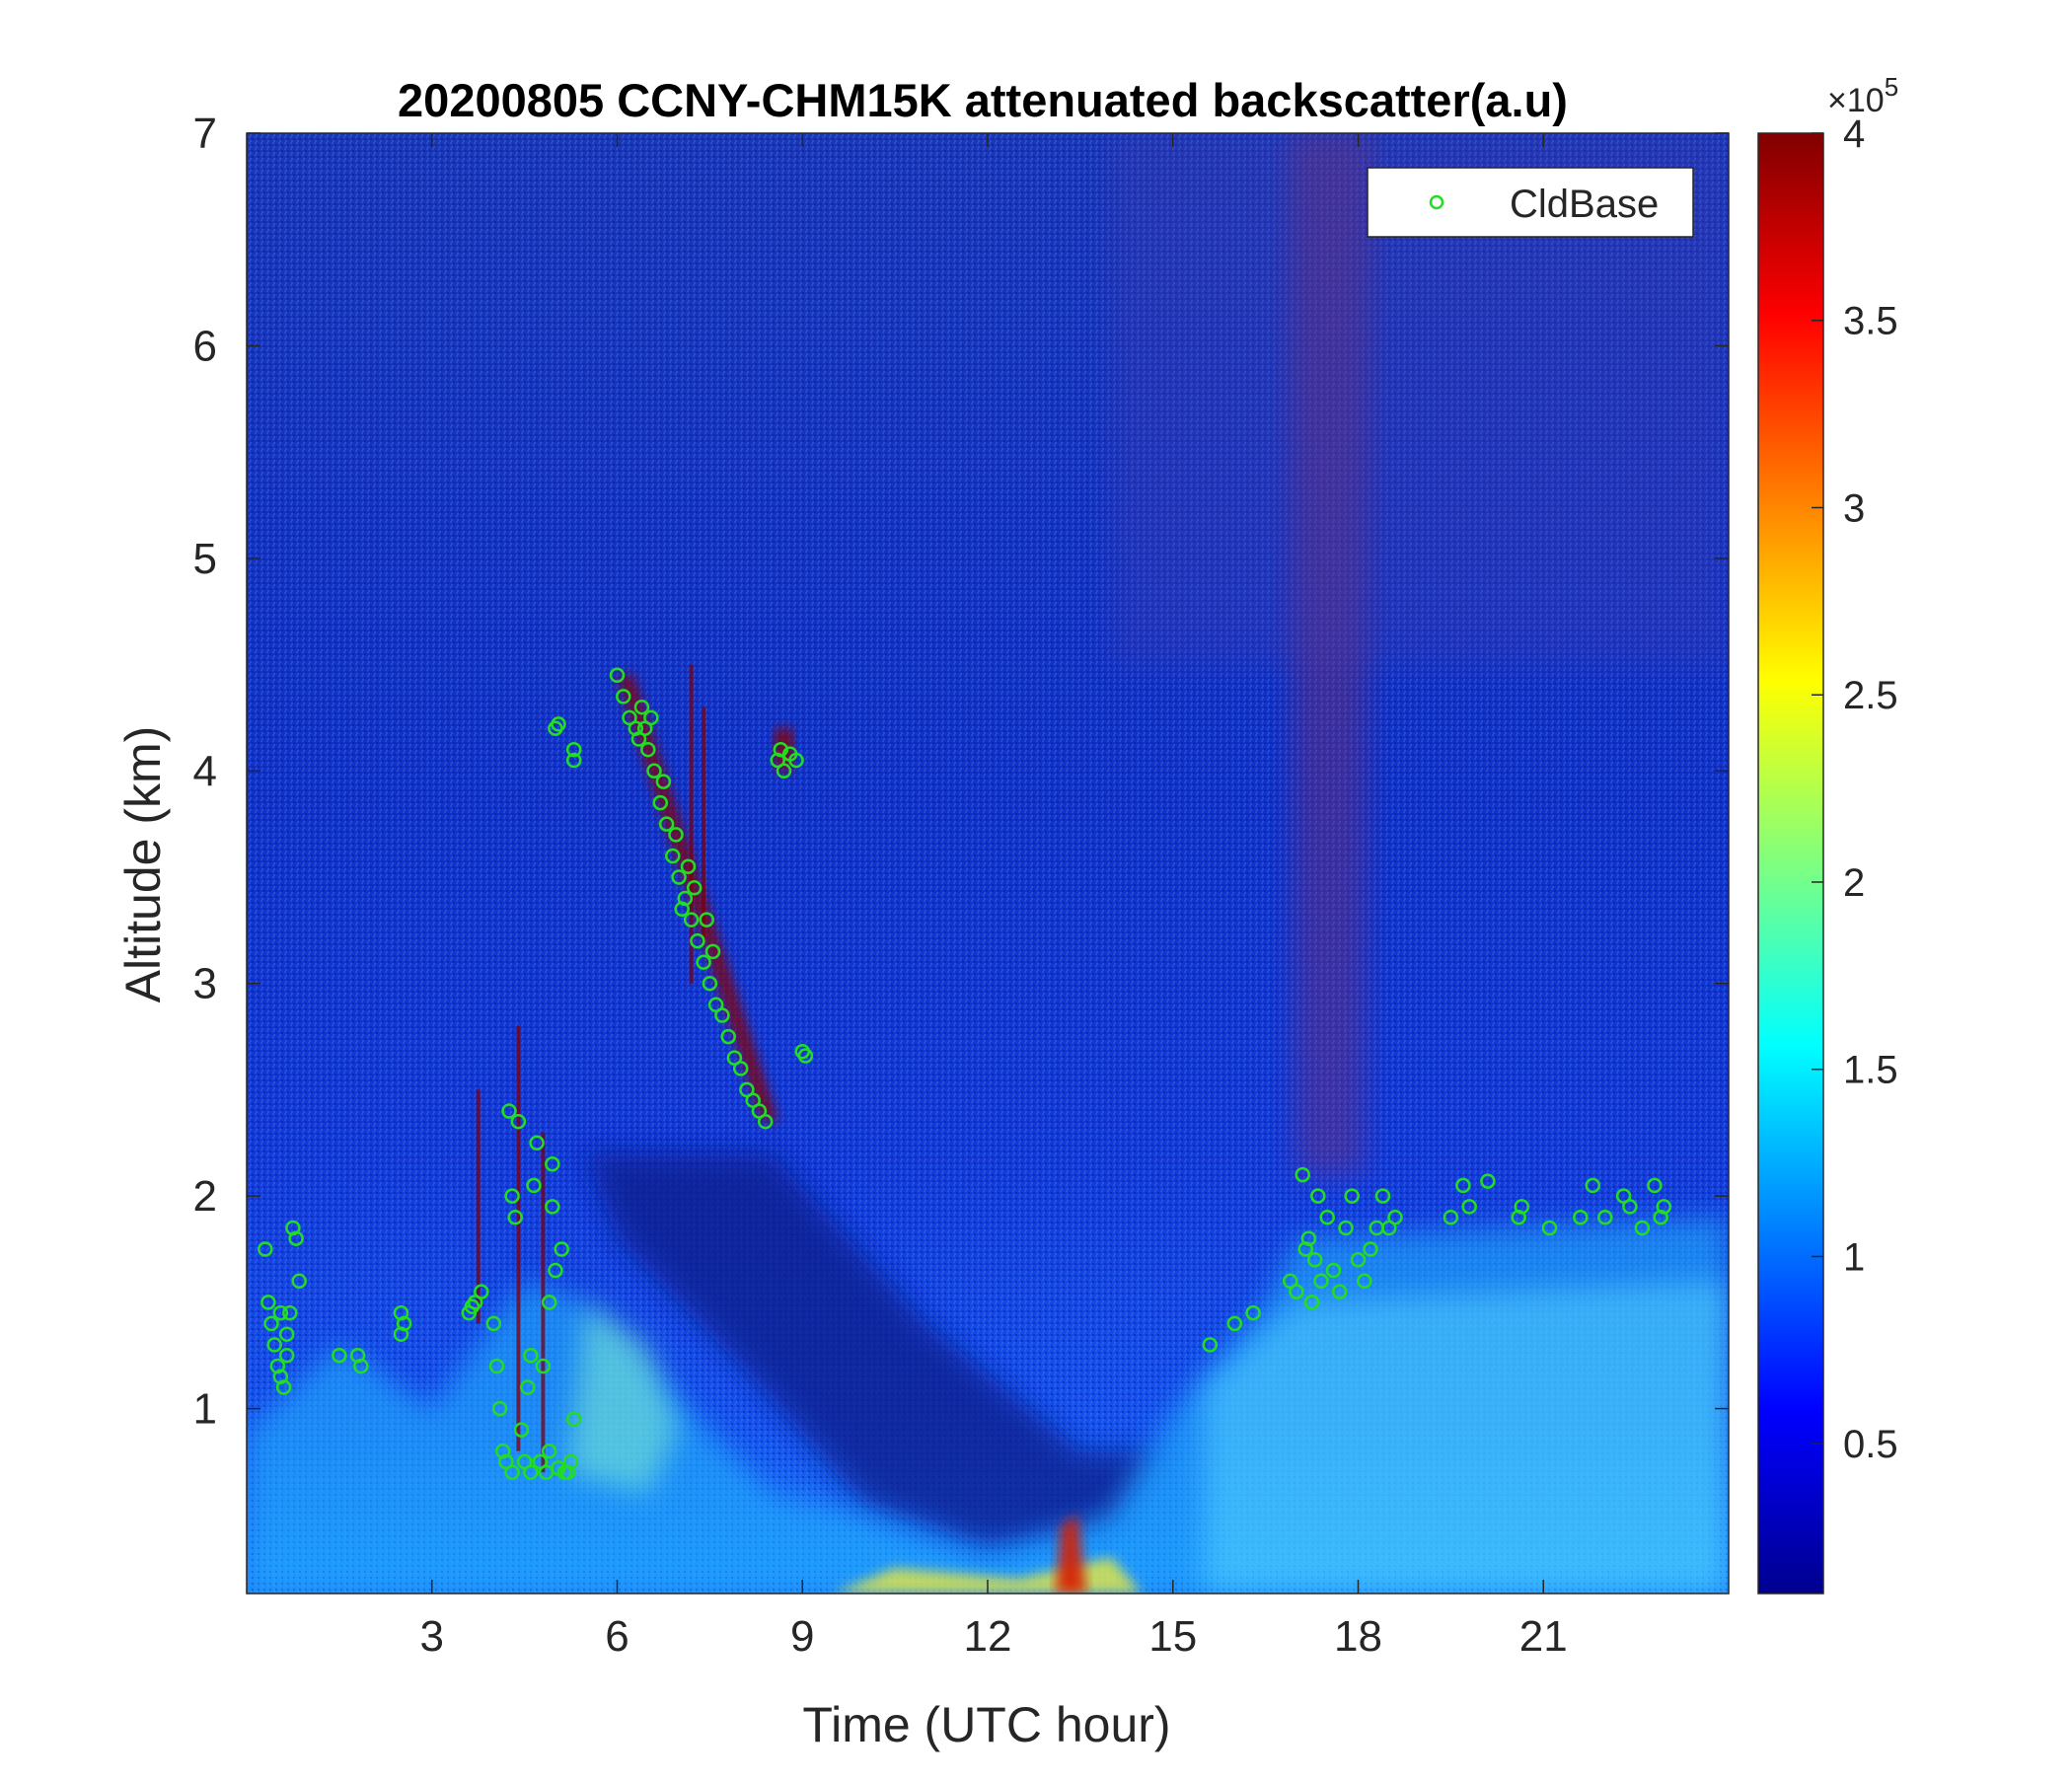 Image resolution: width=2072 pixels, height=1781 pixels. Describe the element at coordinates (1870, 321) in the screenshot. I see `colorbar-tick-label: 3.5` at that location.